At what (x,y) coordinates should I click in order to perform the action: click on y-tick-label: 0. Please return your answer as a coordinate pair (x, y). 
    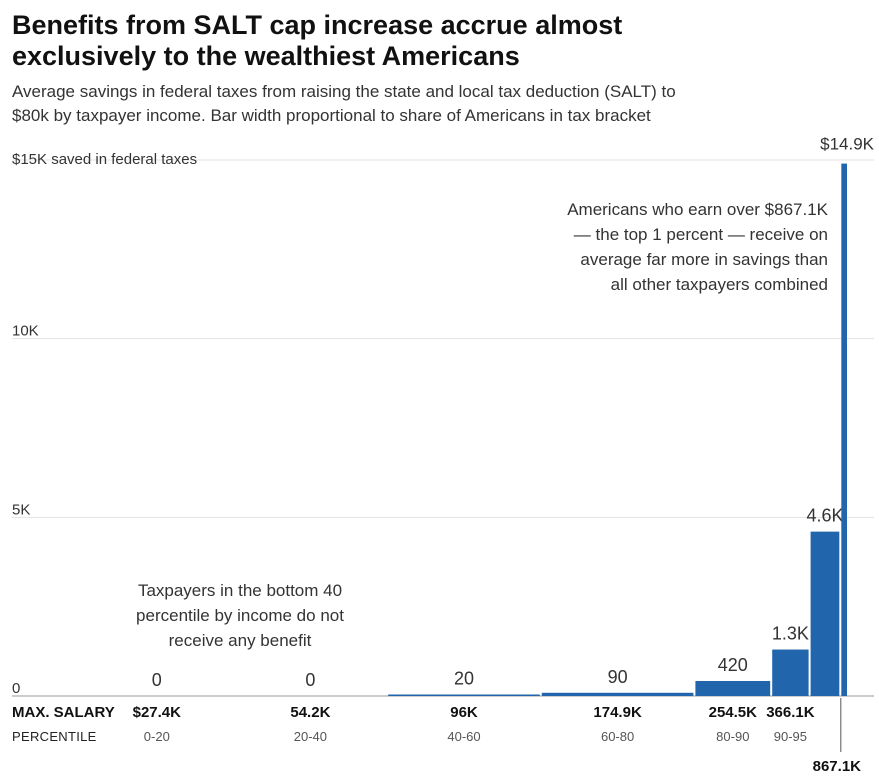
    Looking at the image, I should click on (16, 688).